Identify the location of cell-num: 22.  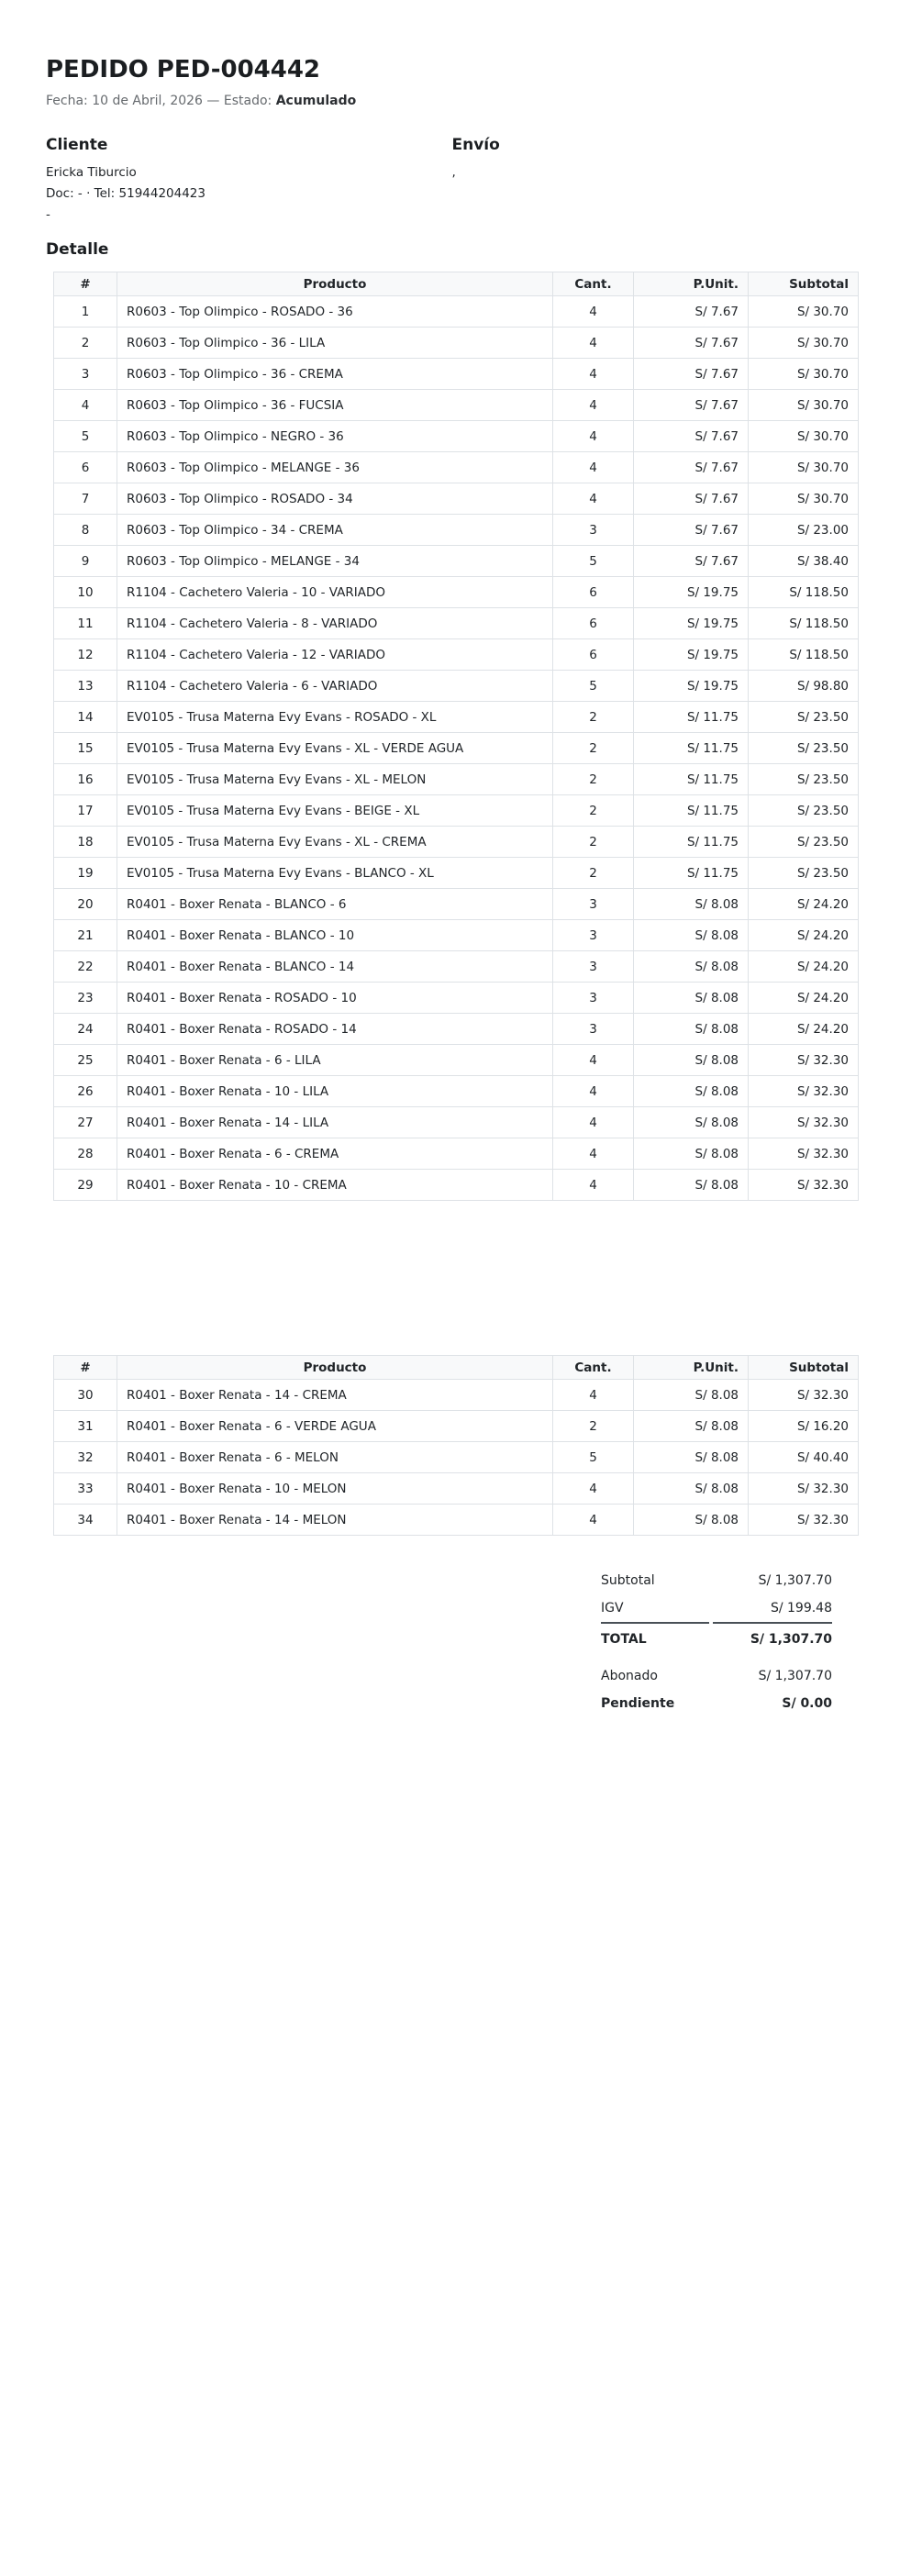
(85, 966).